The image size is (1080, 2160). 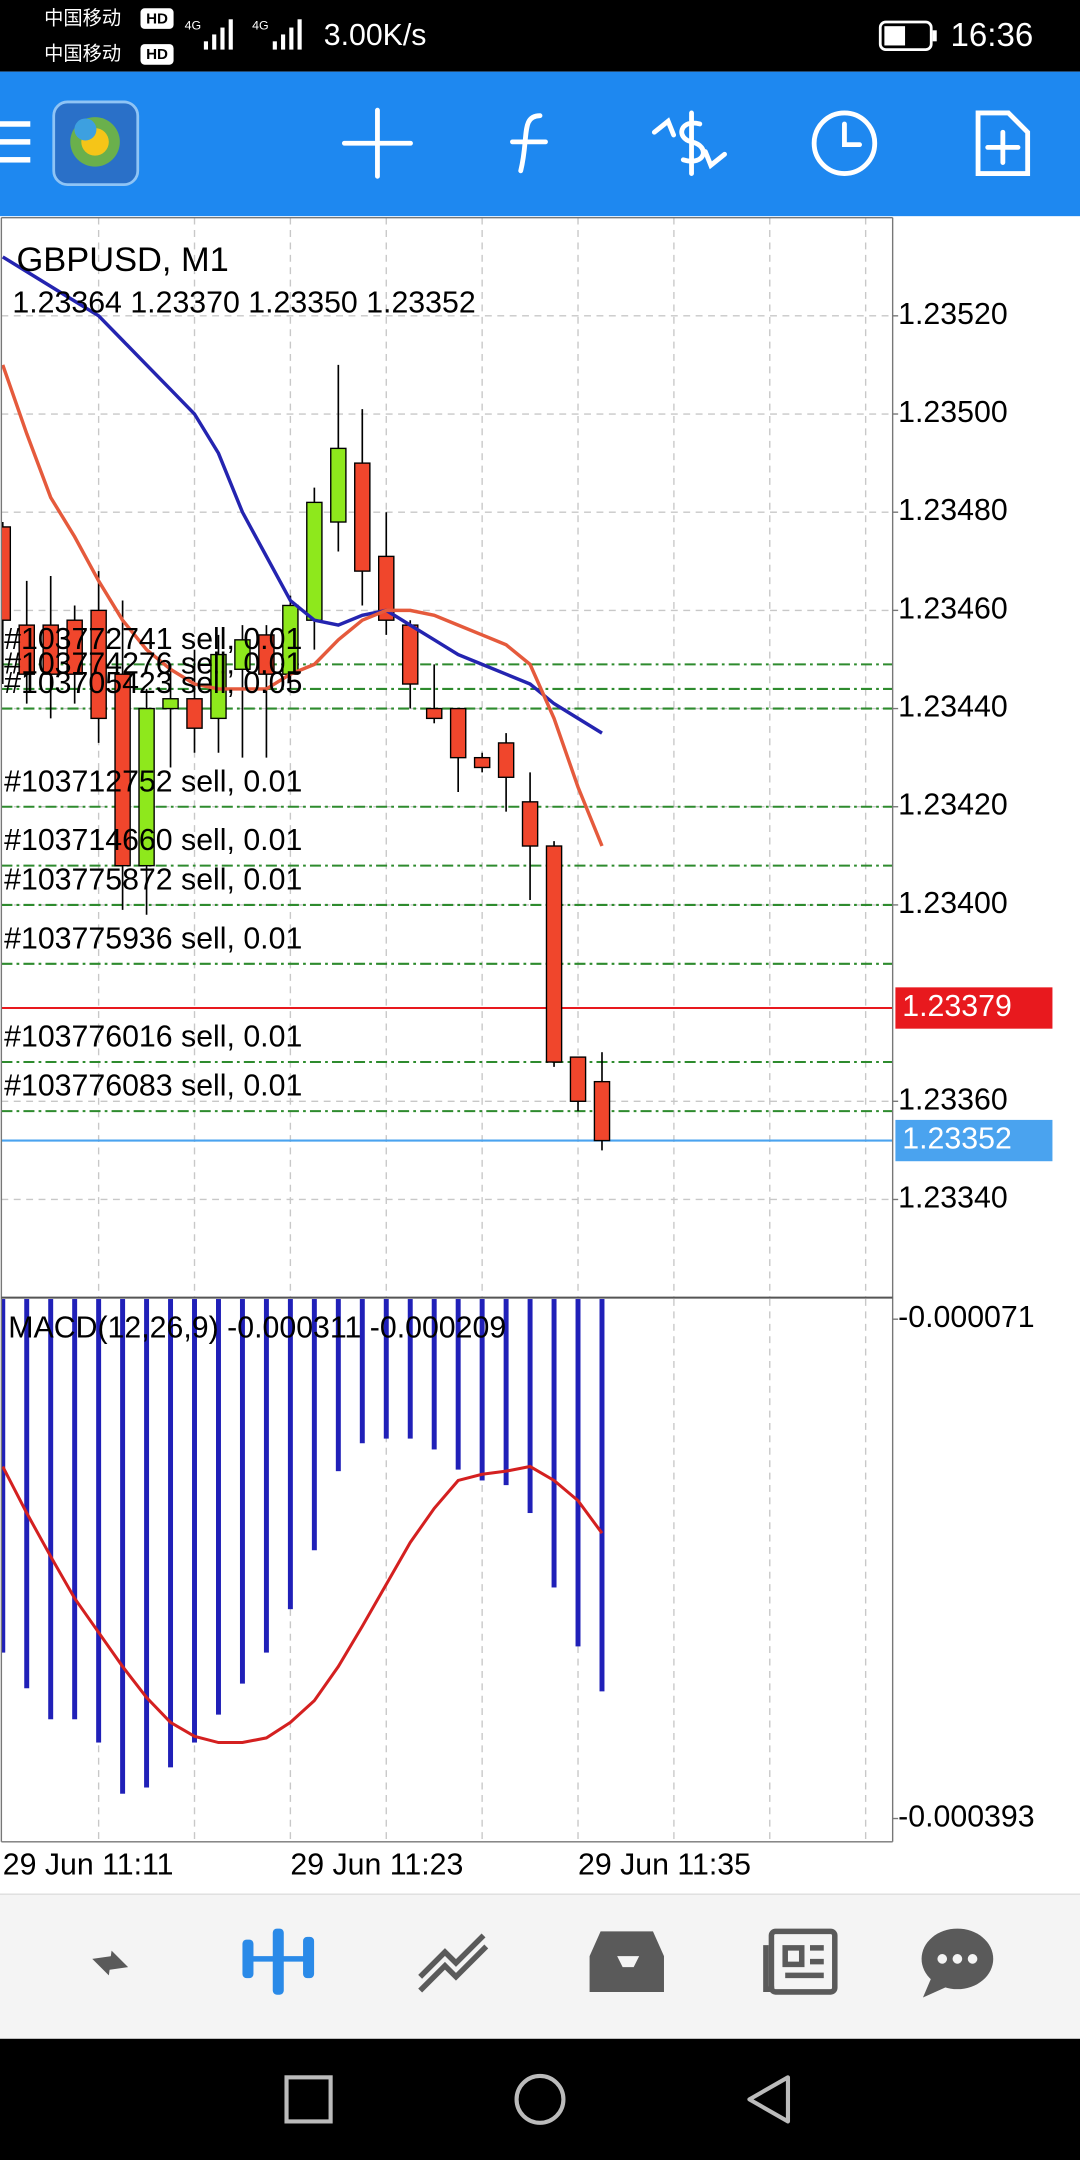 What do you see at coordinates (529, 143) in the screenshot?
I see `indicators-button` at bounding box center [529, 143].